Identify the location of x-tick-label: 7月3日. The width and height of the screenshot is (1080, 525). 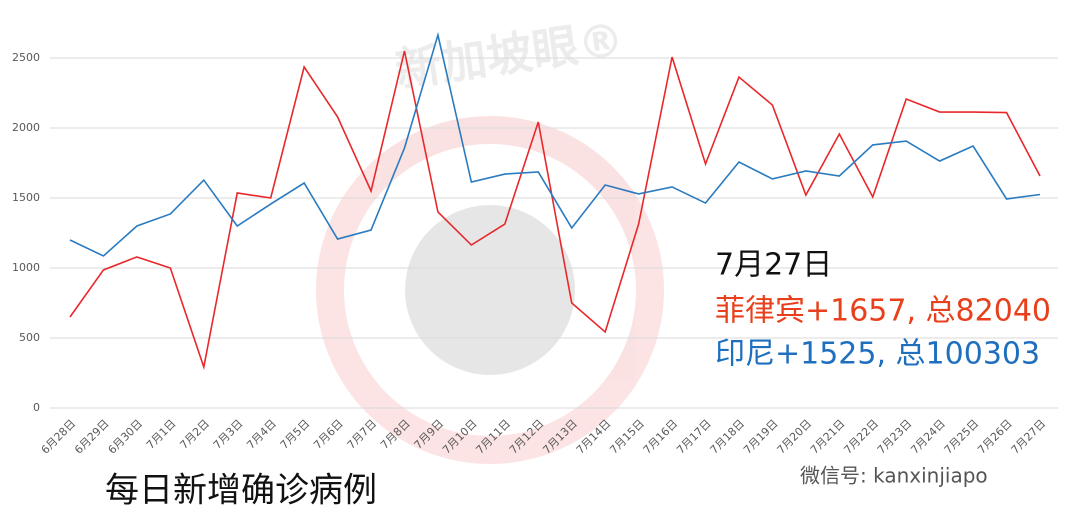
(228, 434).